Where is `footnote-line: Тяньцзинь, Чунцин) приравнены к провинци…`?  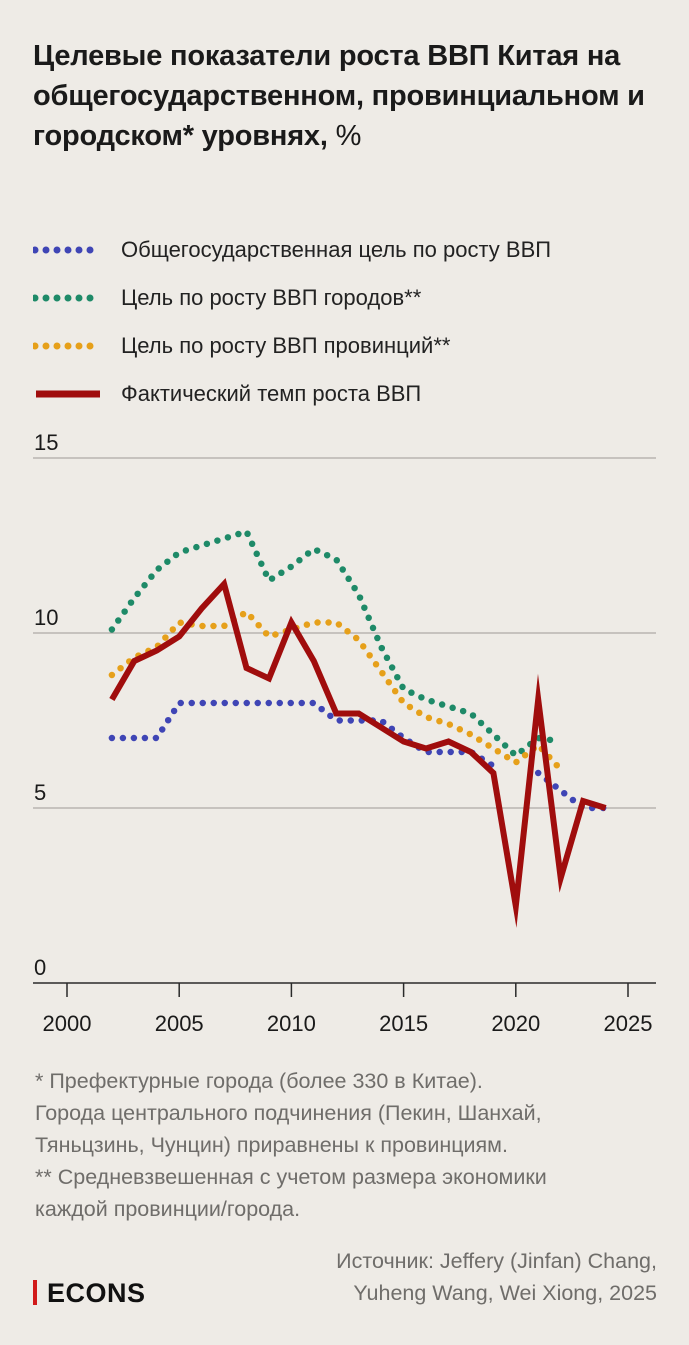 footnote-line: Тяньцзинь, Чунцин) приравнены к провинци… is located at coordinates (271, 1145).